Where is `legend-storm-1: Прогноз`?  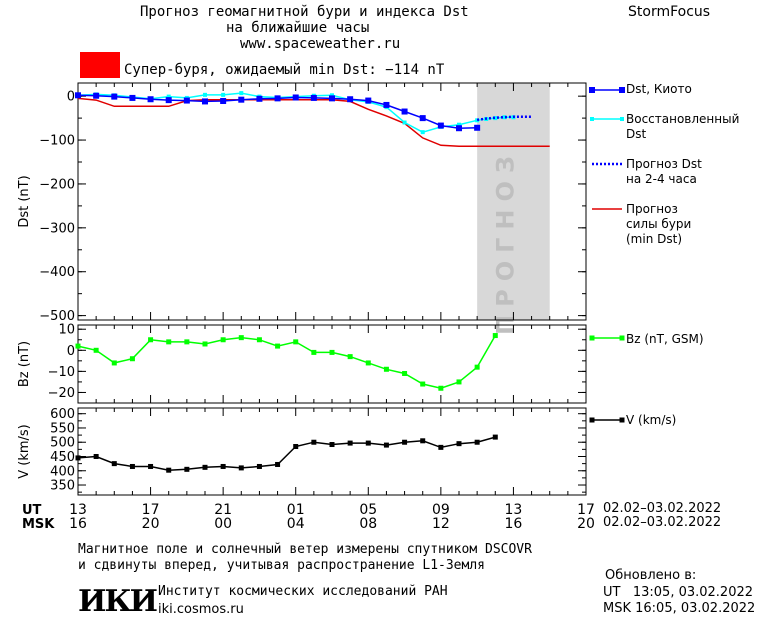 legend-storm-1: Прогноз is located at coordinates (652, 209).